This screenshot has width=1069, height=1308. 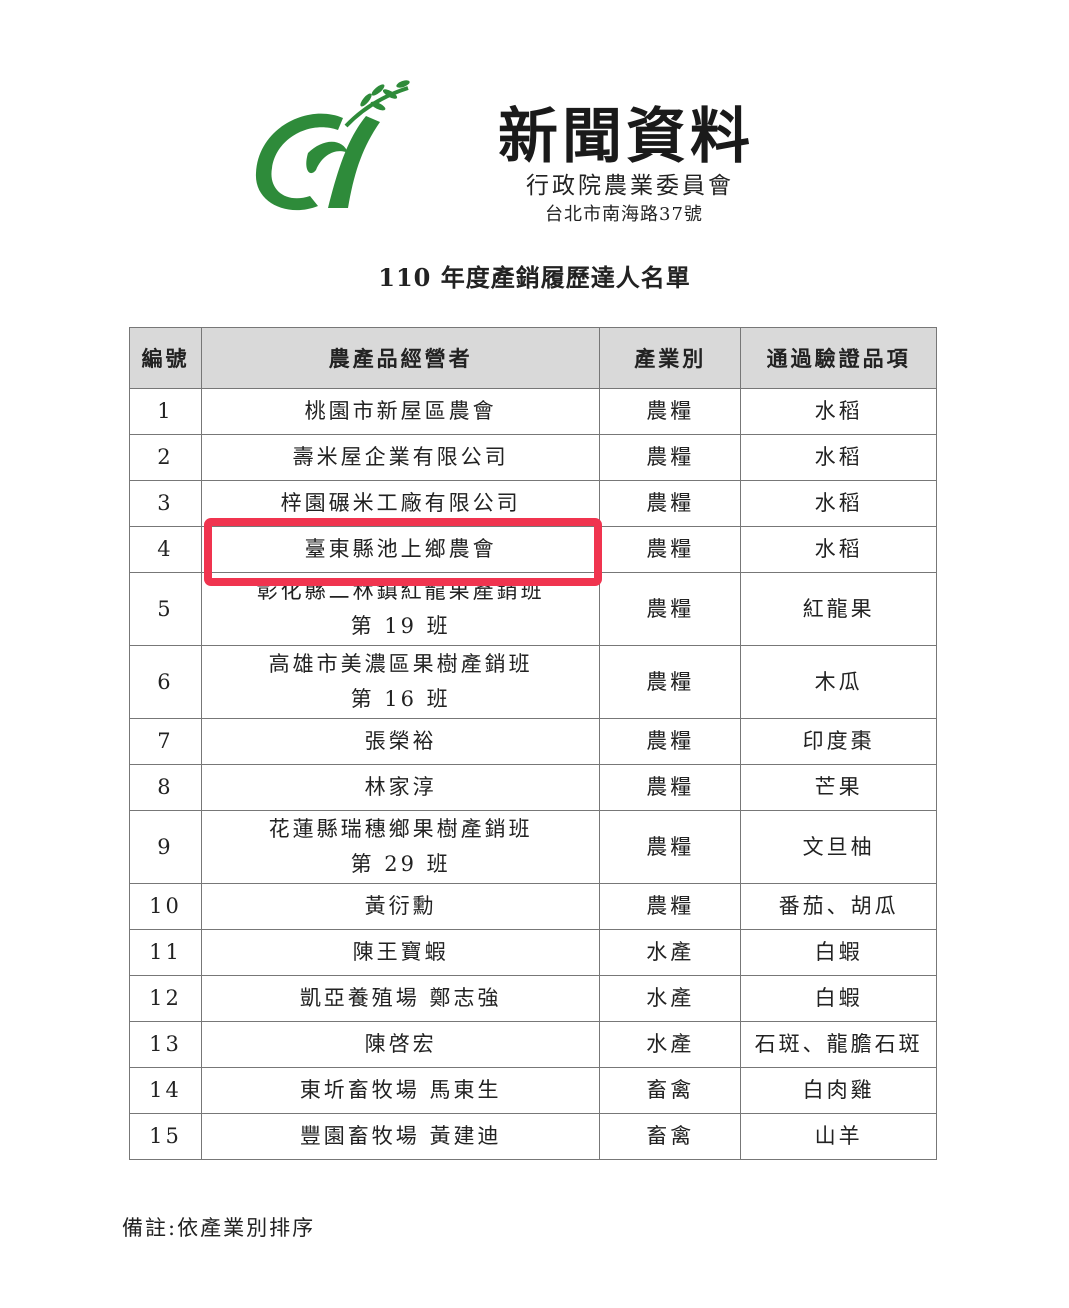 I want to click on cell-item: 文旦柚, so click(x=838, y=847).